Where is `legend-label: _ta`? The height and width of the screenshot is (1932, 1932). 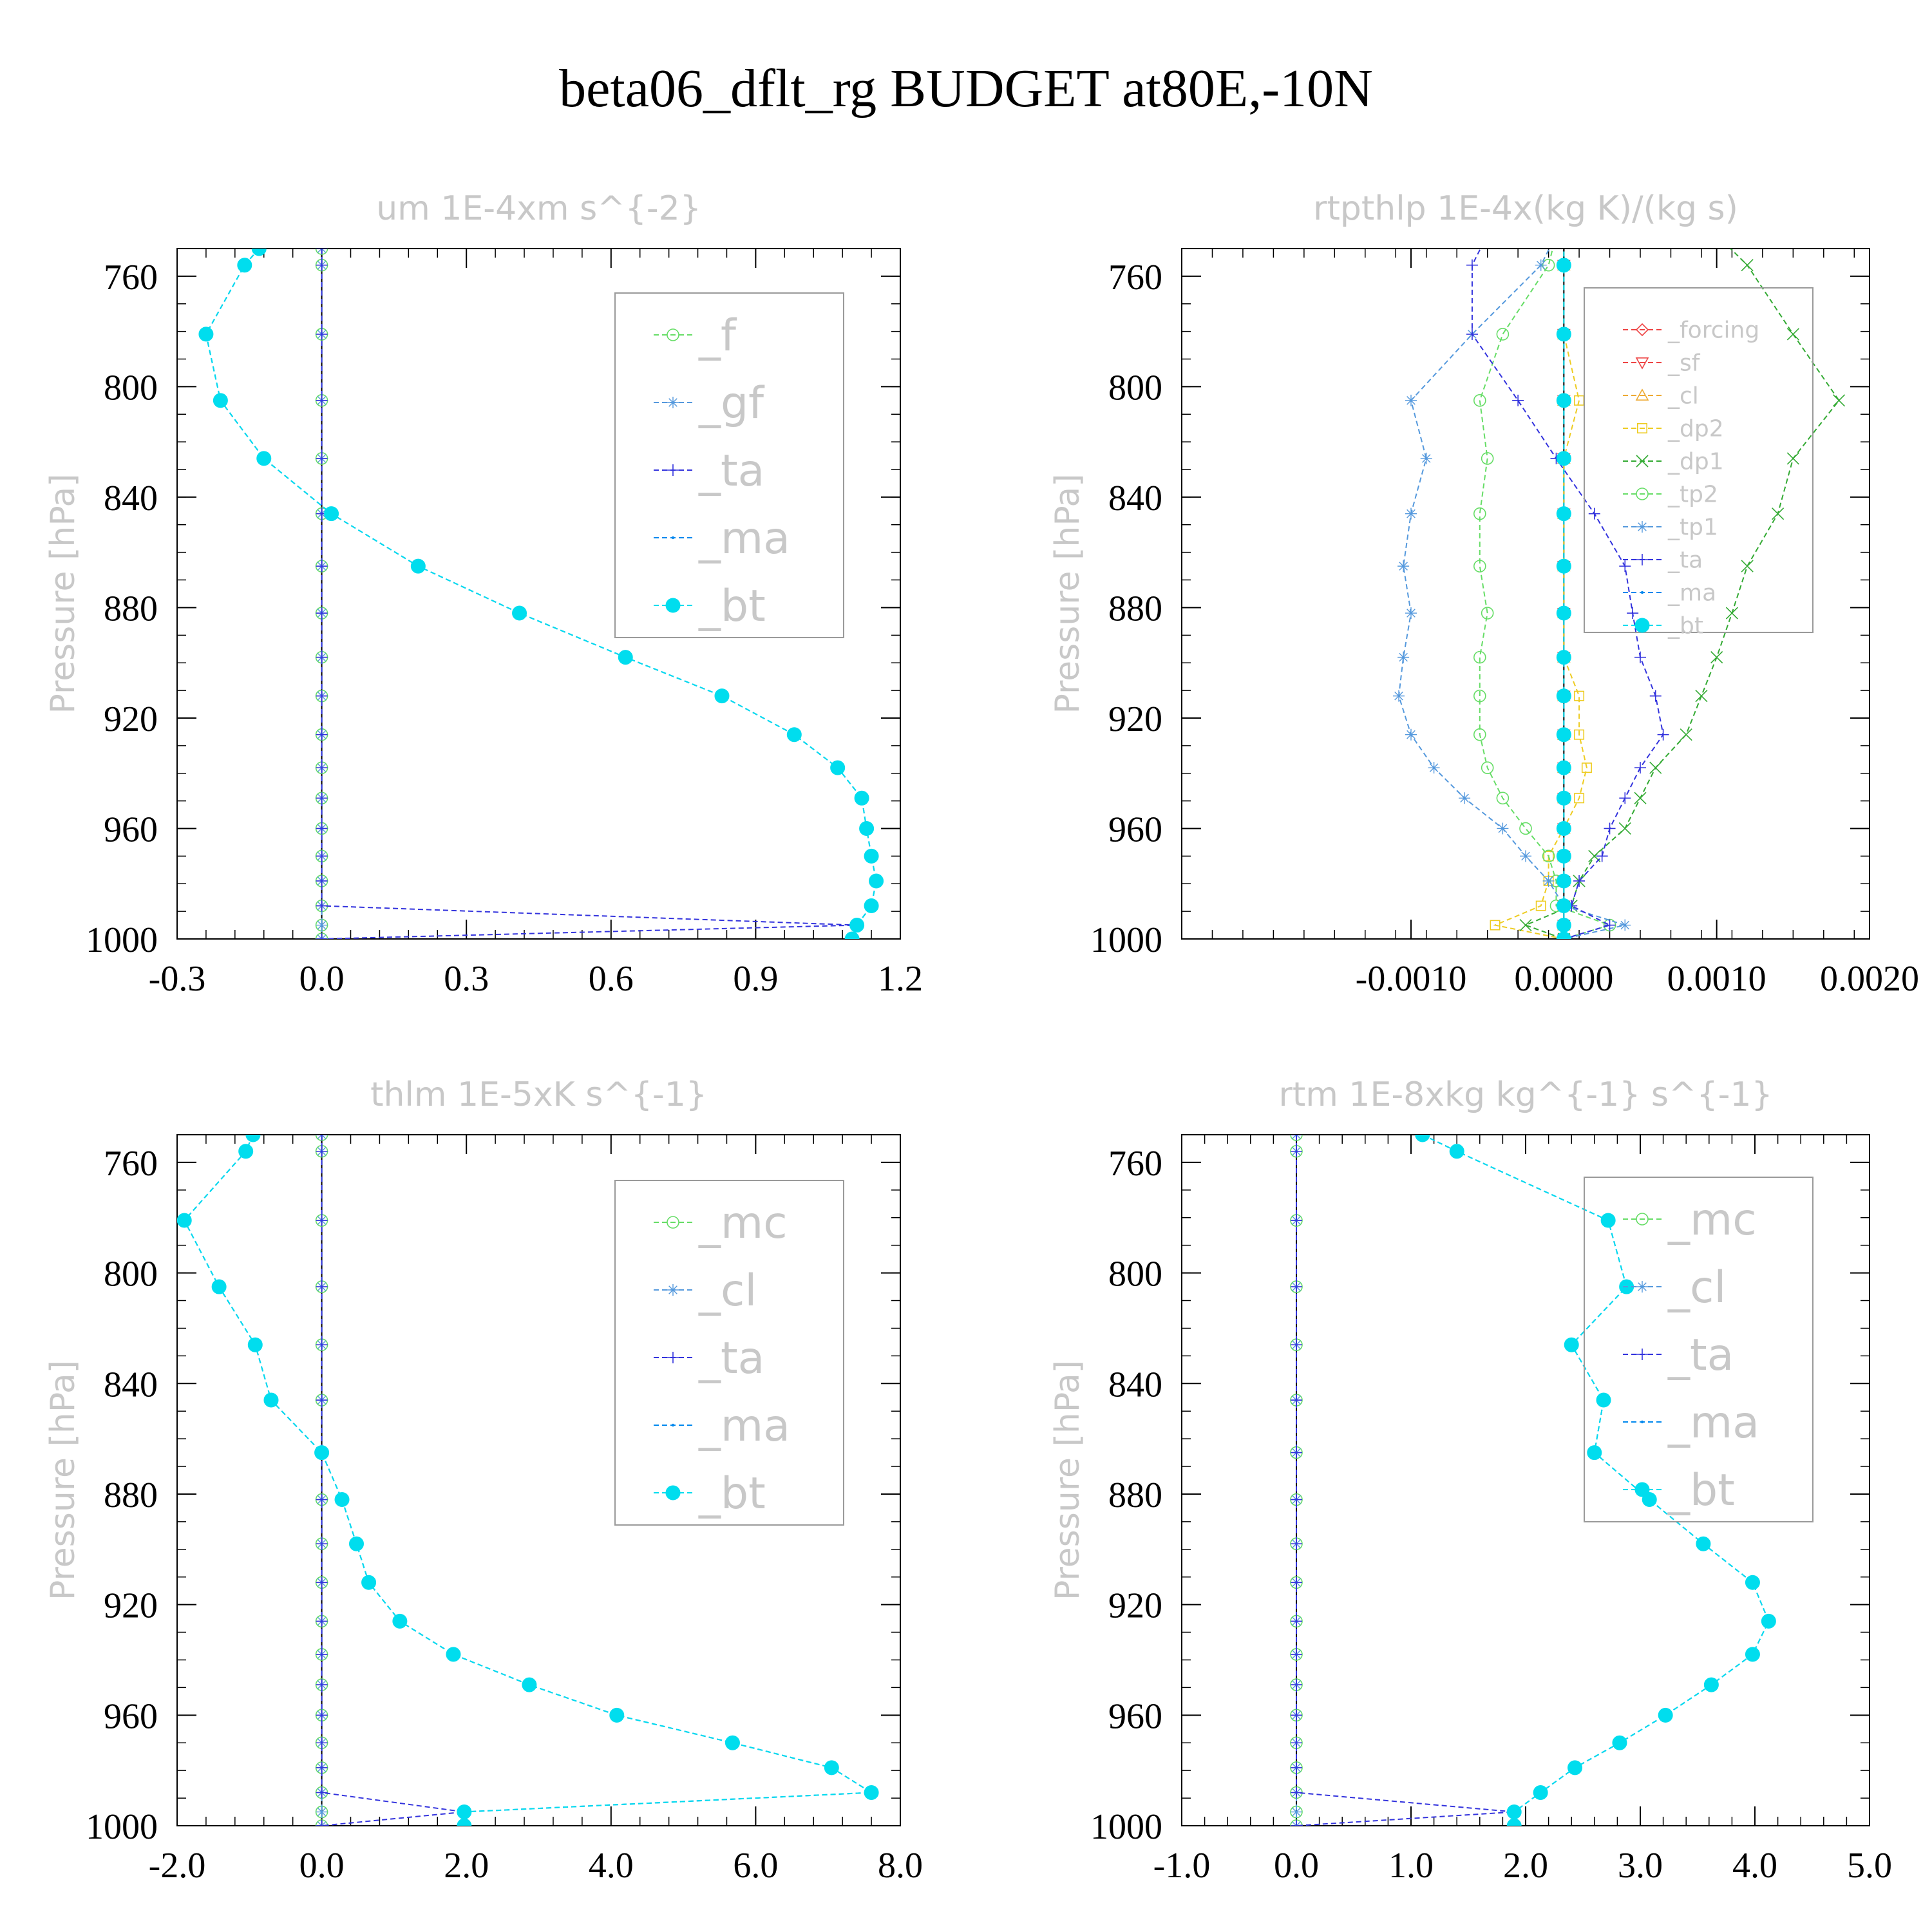
legend-label: _ta is located at coordinates (1700, 1355).